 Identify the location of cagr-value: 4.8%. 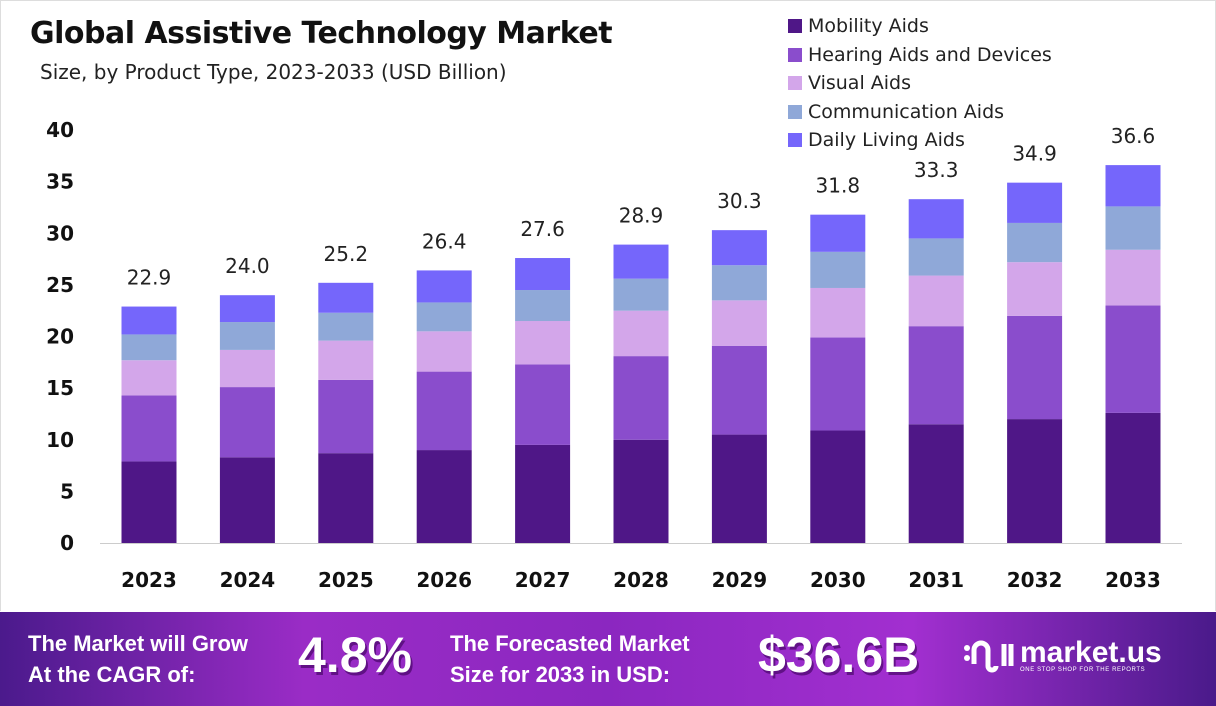
(355, 655).